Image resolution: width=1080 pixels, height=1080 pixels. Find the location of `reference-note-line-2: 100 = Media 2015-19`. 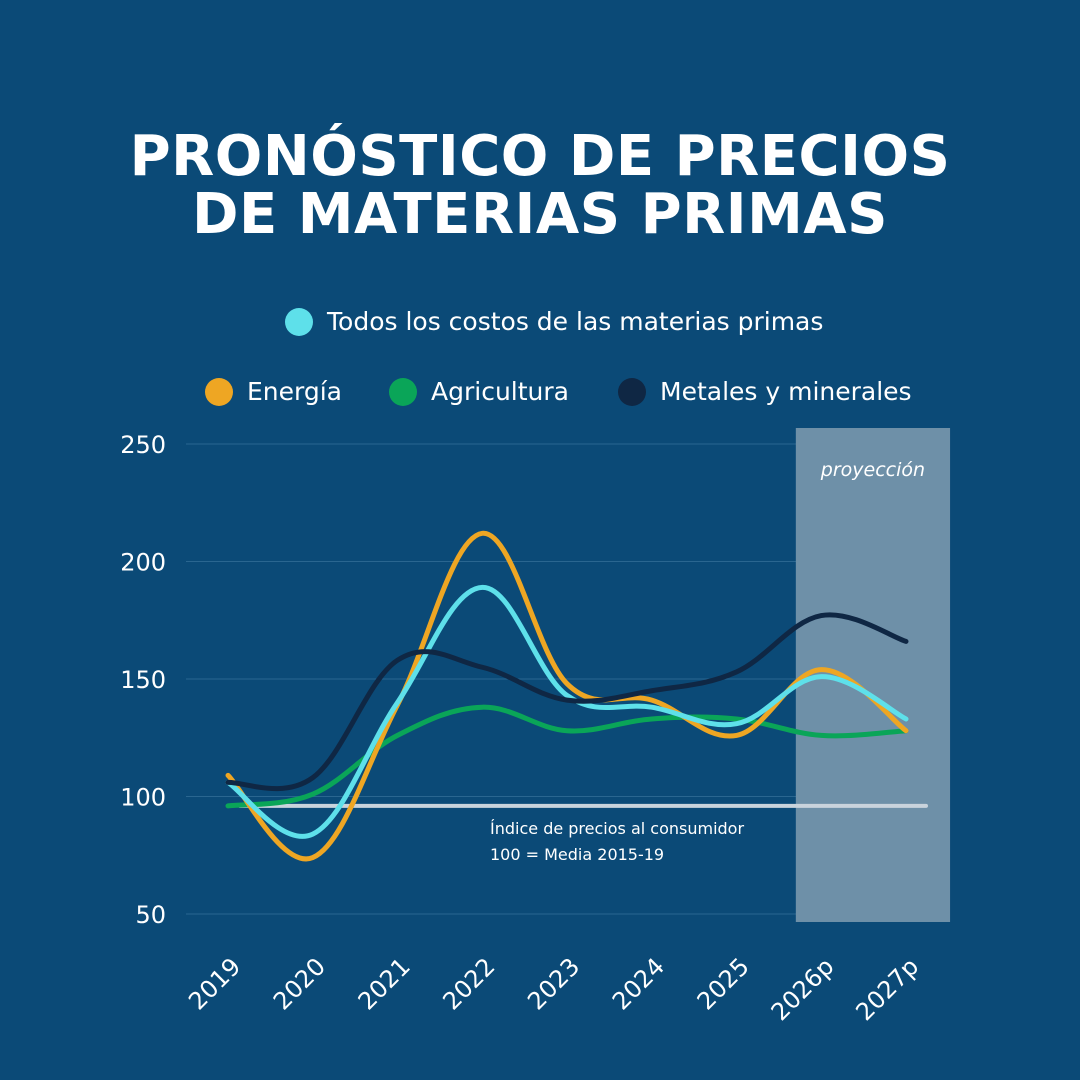

reference-note-line-2: 100 = Media 2015-19 is located at coordinates (577, 854).